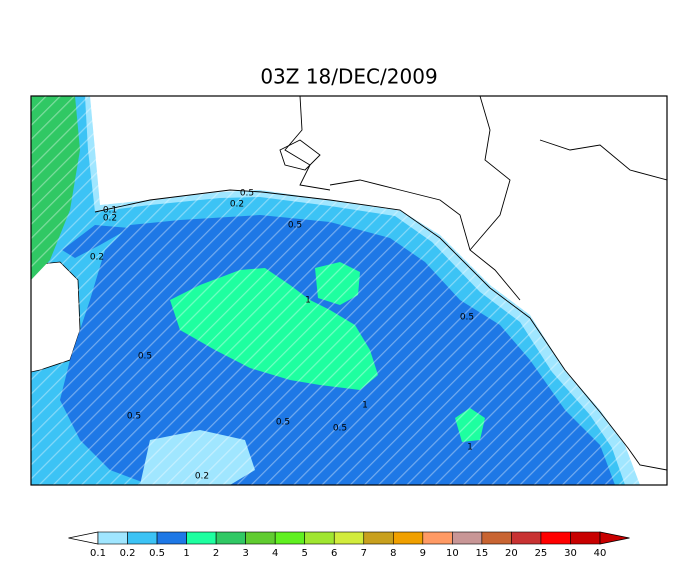 The height and width of the screenshot is (584, 700). I want to click on colorbar-high-triangle, so click(614, 538).